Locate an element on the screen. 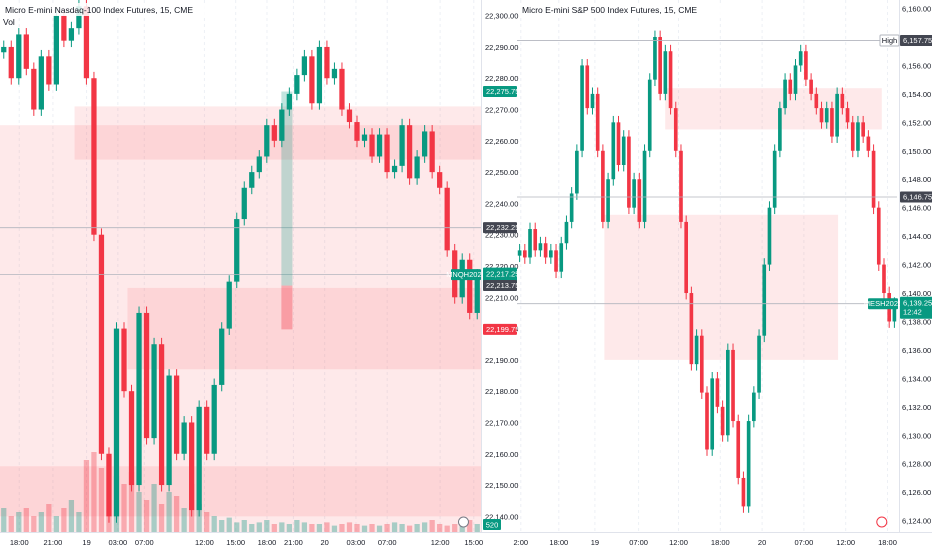 The width and height of the screenshot is (932, 550). pane2-y-tick-label-2: 6,156.00 is located at coordinates (916, 65).